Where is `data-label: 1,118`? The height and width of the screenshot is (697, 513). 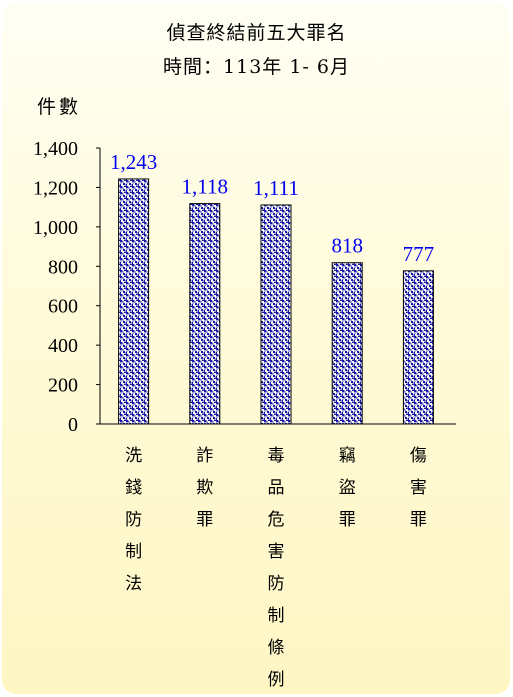 data-label: 1,118 is located at coordinates (205, 187).